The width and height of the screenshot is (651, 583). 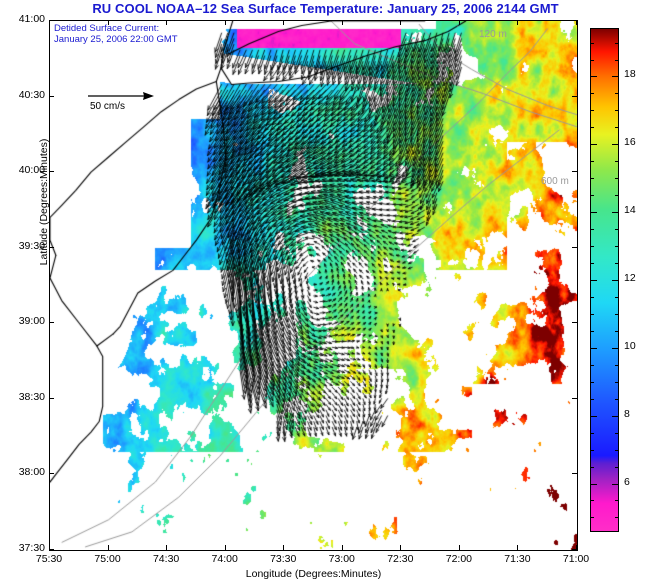 What do you see at coordinates (630, 74) in the screenshot?
I see `colorbar-tick-label: 18` at bounding box center [630, 74].